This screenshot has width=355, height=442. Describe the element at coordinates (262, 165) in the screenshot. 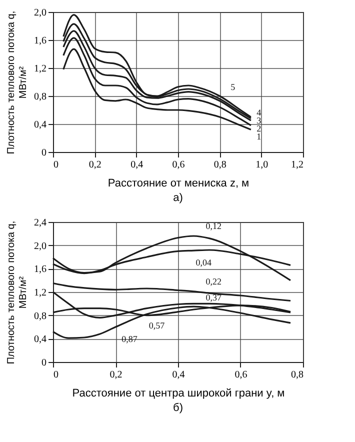

I see `x-tick-label: 1,0` at that location.